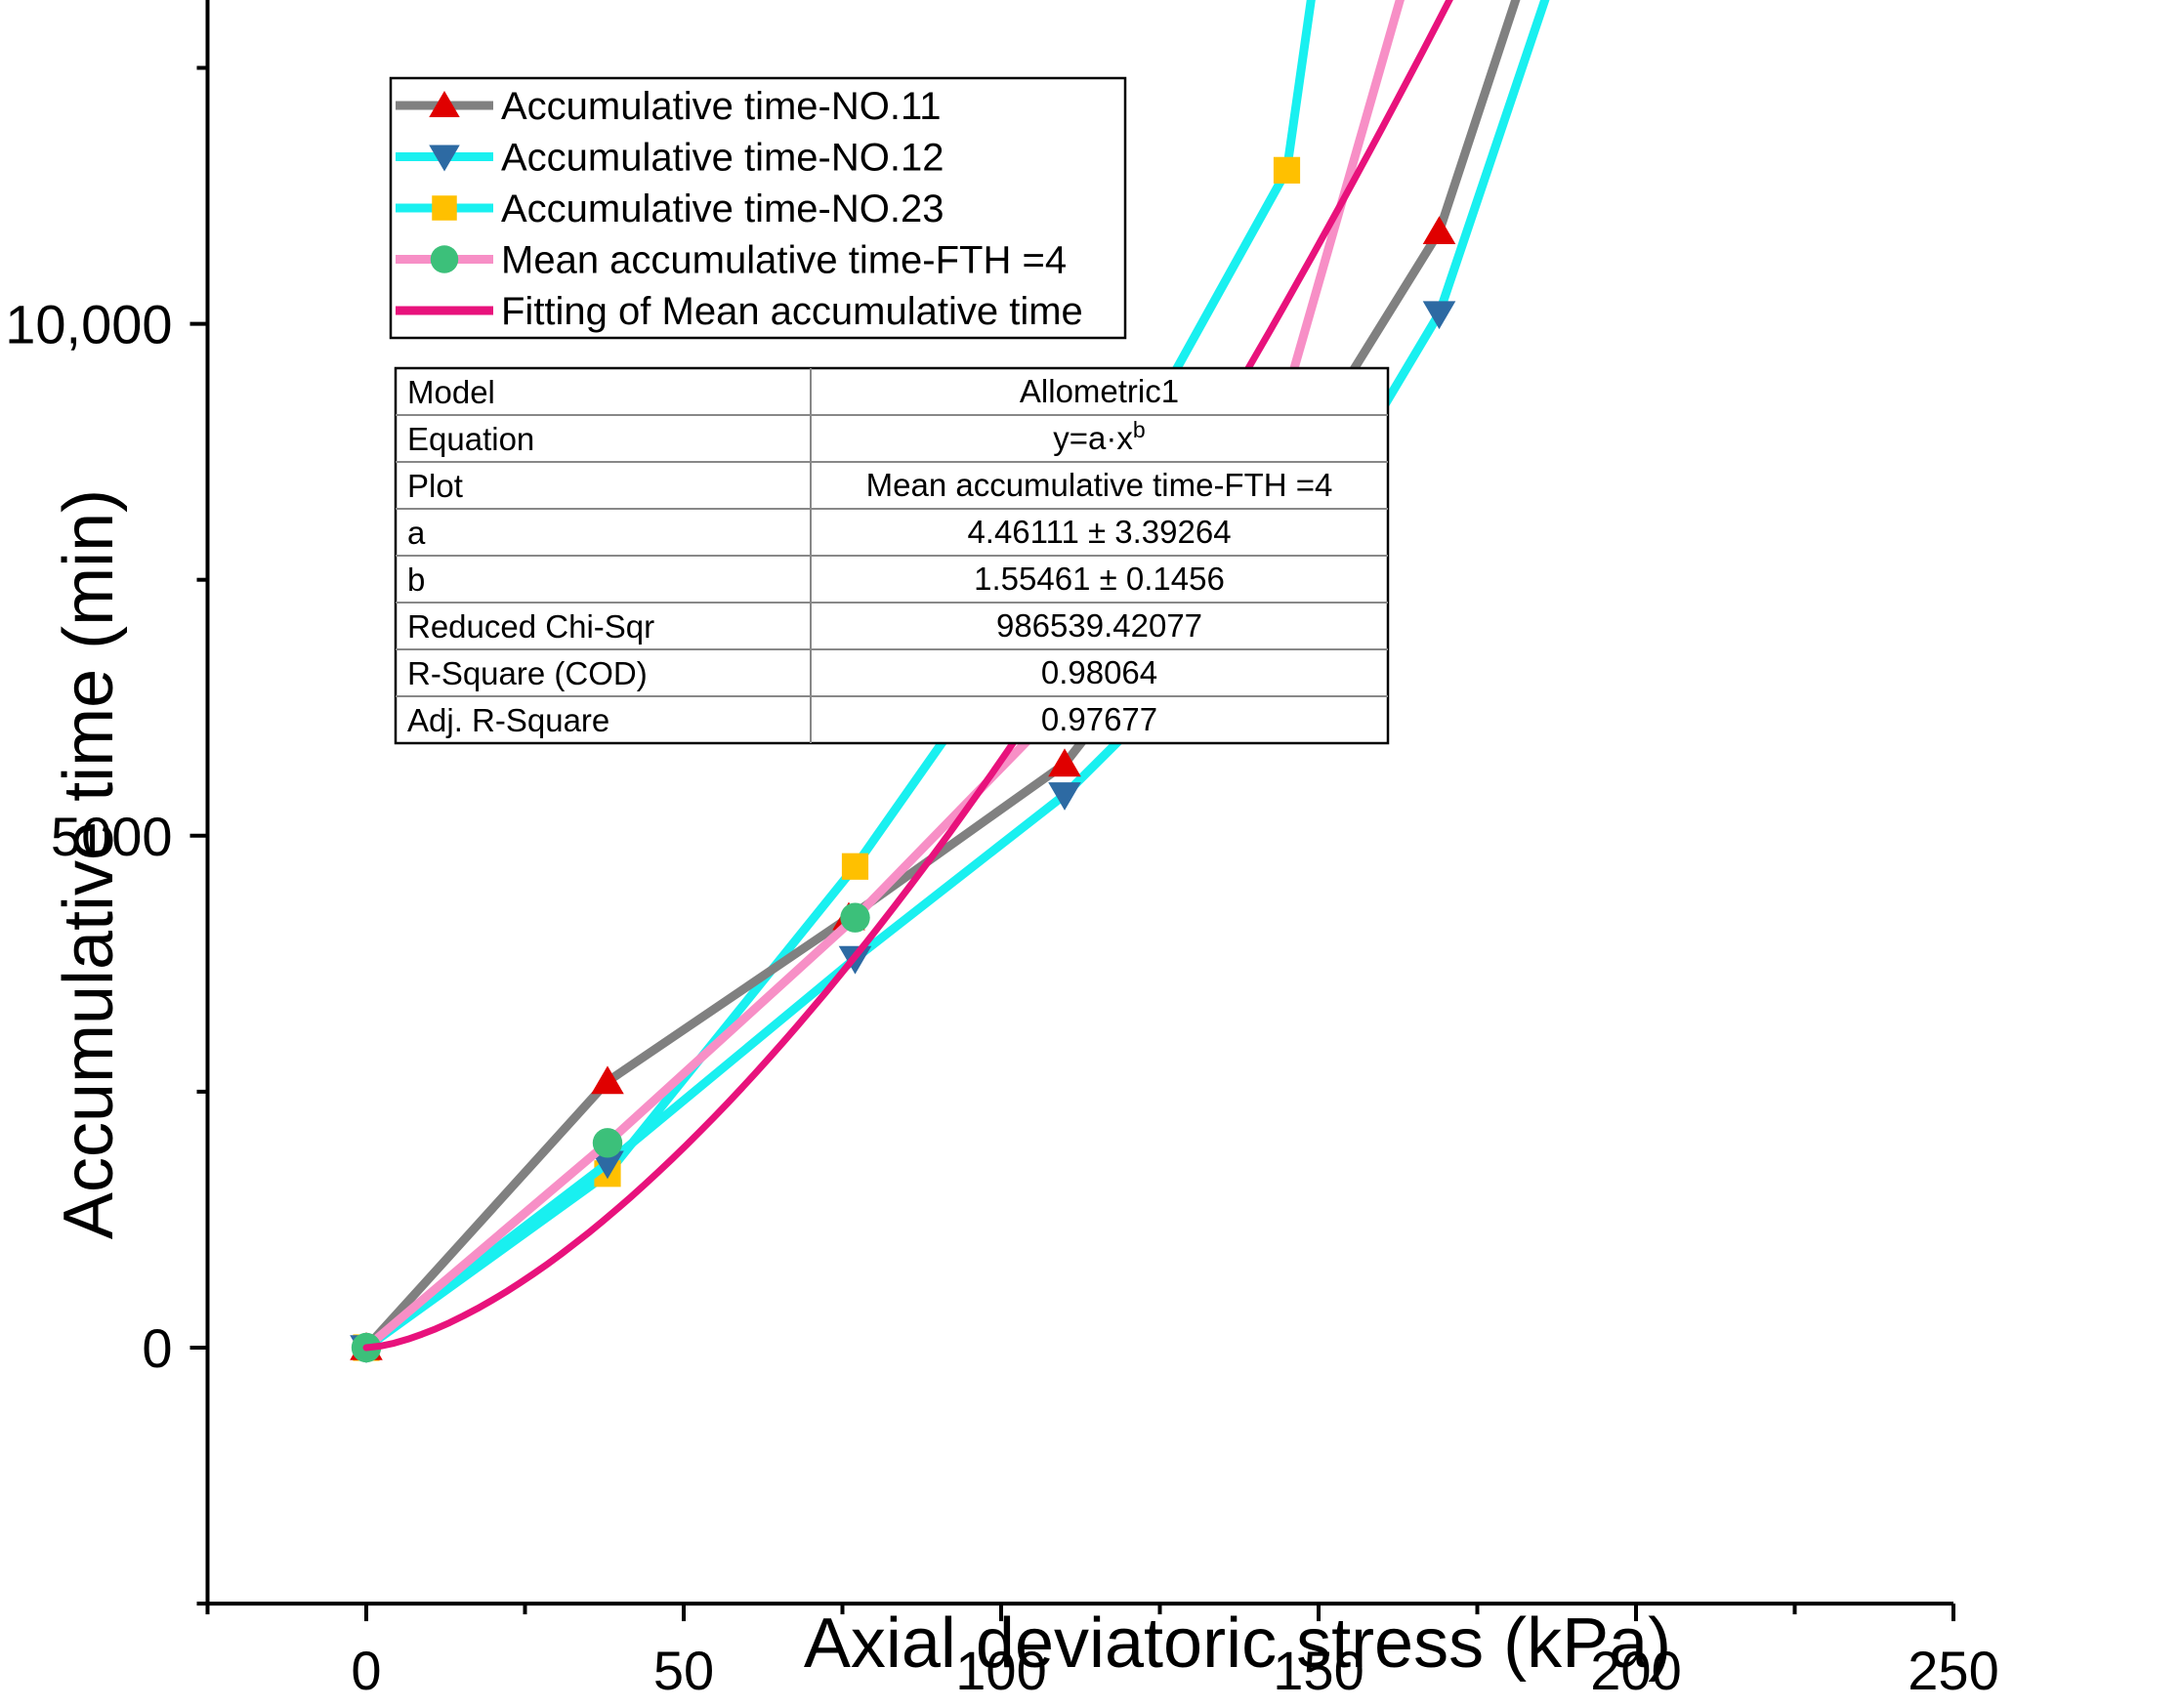 This screenshot has width=2182, height=1708. Describe the element at coordinates (721, 107) in the screenshot. I see `legend-label: Accumulative time-NO.11` at that location.